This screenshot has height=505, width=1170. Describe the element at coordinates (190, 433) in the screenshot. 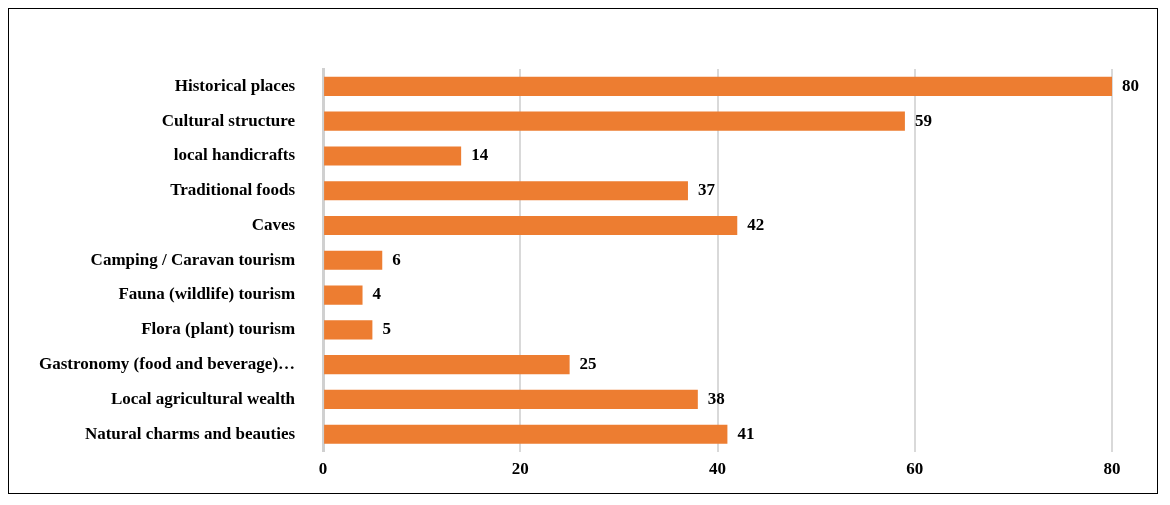

I see `y-tick-label: Natural charms and beauties` at that location.